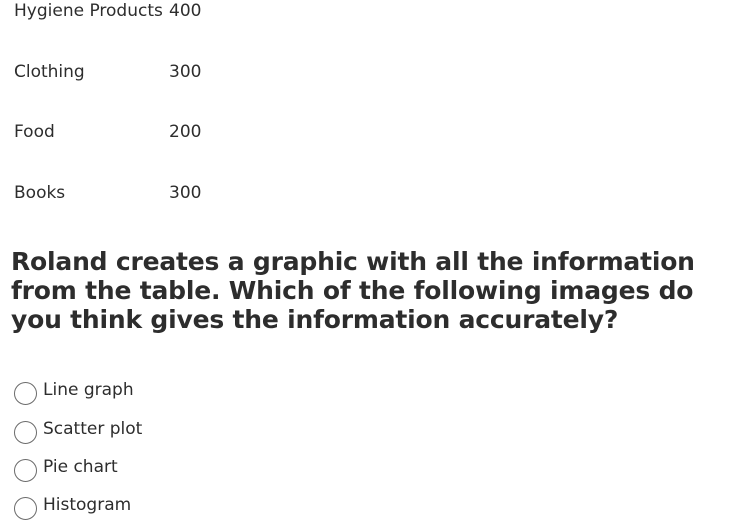  What do you see at coordinates (87, 505) in the screenshot?
I see `option-label: Histogram` at bounding box center [87, 505].